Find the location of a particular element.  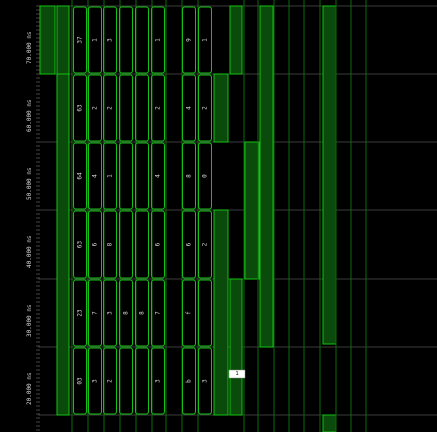

cursor-marker: 1 is located at coordinates (237, 374).